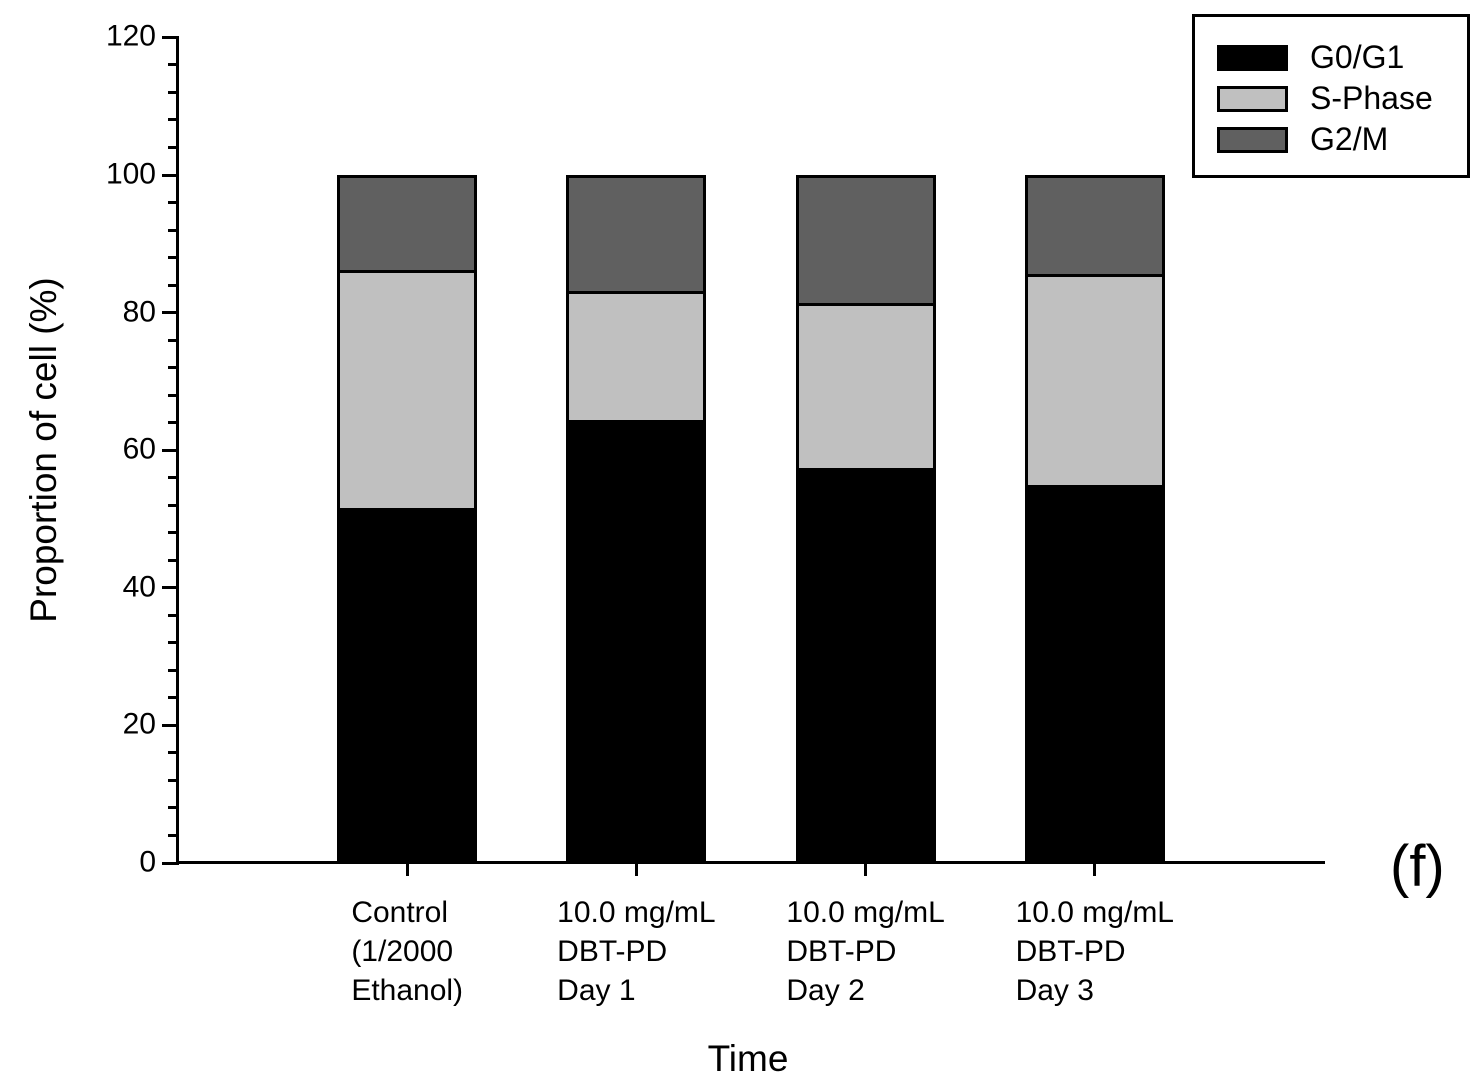 The image size is (1475, 1092). I want to click on legend-row: G2/M, so click(1342, 139).